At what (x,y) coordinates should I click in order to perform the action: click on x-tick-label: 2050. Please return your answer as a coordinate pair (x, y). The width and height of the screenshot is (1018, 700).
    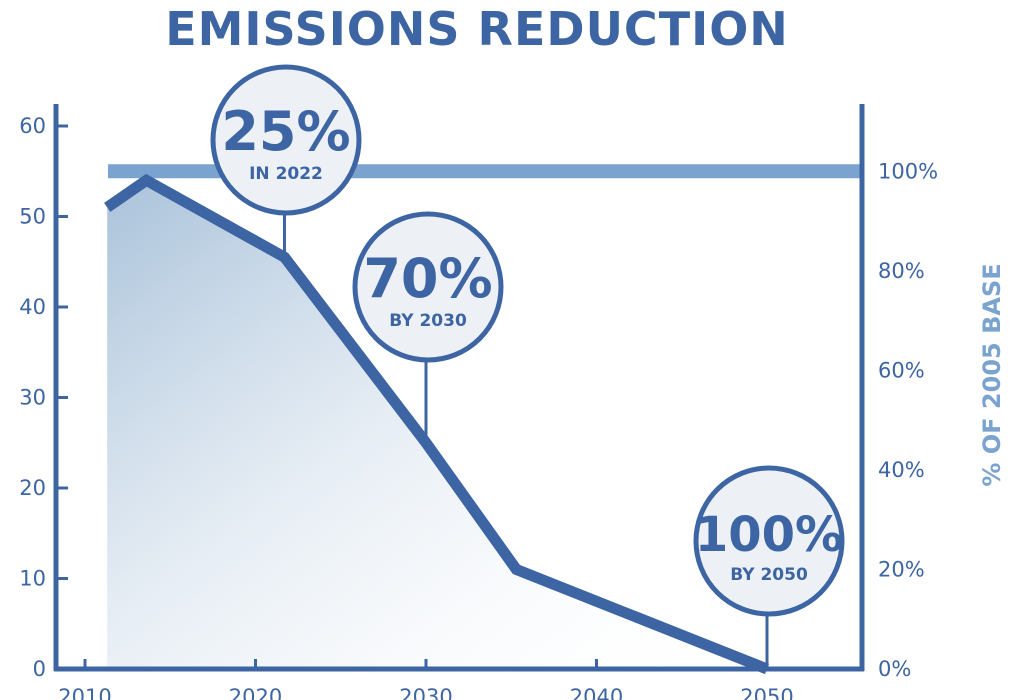
    Looking at the image, I should click on (766, 692).